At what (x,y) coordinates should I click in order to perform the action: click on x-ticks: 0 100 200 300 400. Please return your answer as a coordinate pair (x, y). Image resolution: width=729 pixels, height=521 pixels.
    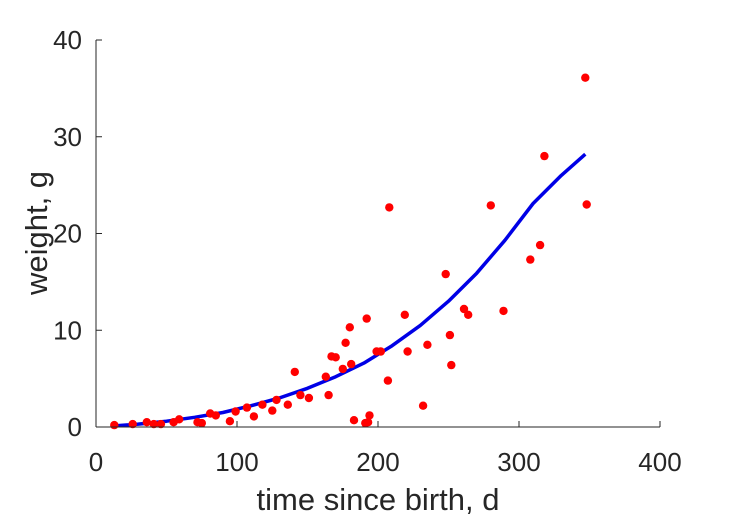
    Looking at the image, I should click on (385, 449).